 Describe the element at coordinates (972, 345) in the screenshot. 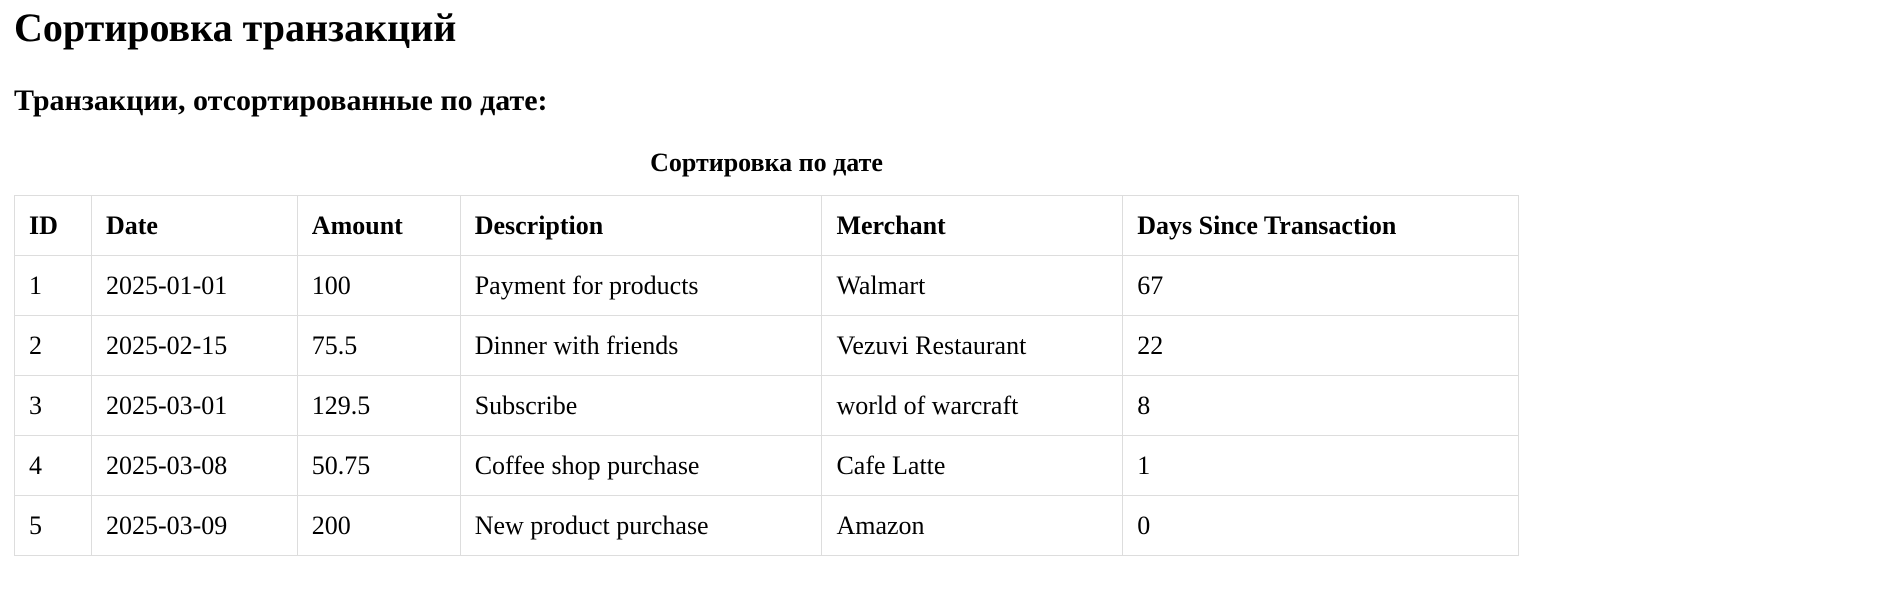

I see `cell-merchant: Vezuvi Restaurant` at that location.